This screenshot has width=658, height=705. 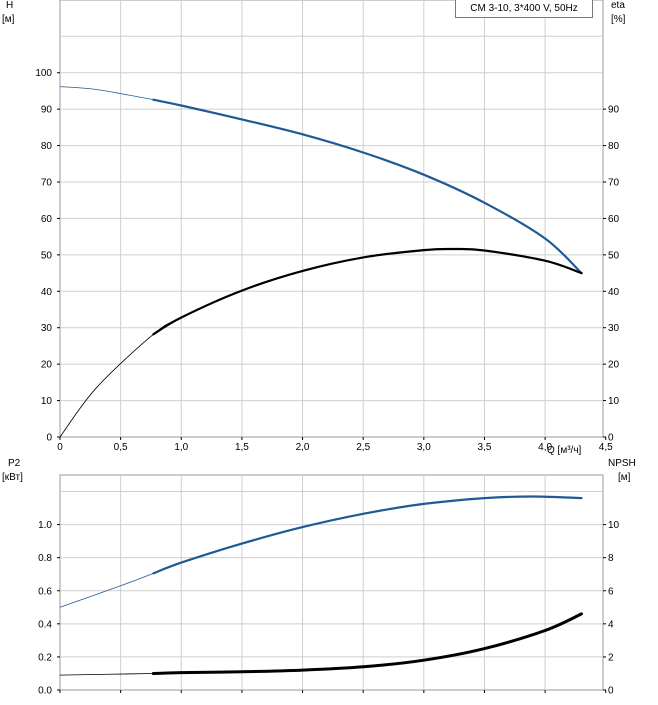 What do you see at coordinates (45, 691) in the screenshot?
I see `y-tick-label: 0.0` at bounding box center [45, 691].